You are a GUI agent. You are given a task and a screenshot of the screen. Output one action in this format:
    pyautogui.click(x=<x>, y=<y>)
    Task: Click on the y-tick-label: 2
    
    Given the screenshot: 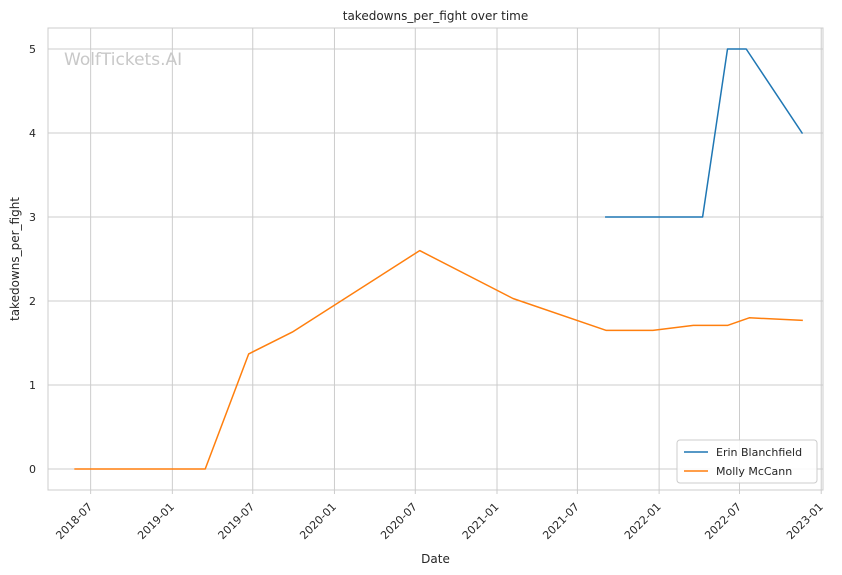 What is the action you would take?
    pyautogui.click(x=32, y=301)
    